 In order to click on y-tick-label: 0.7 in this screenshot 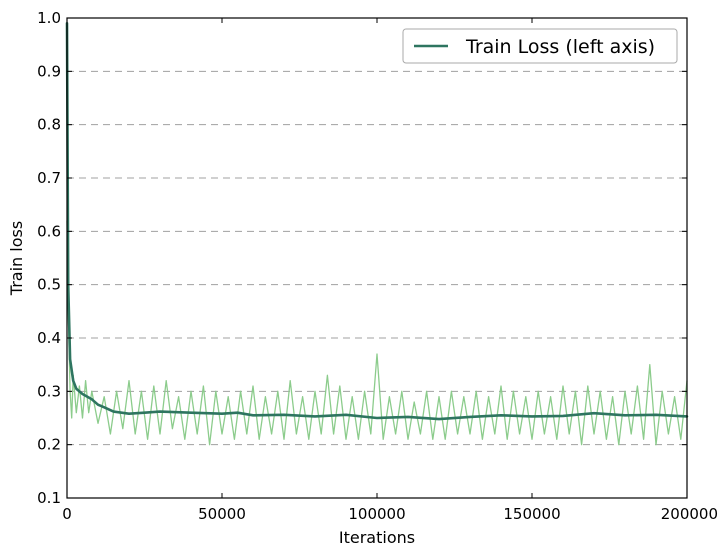, I will do `click(49, 178)`.